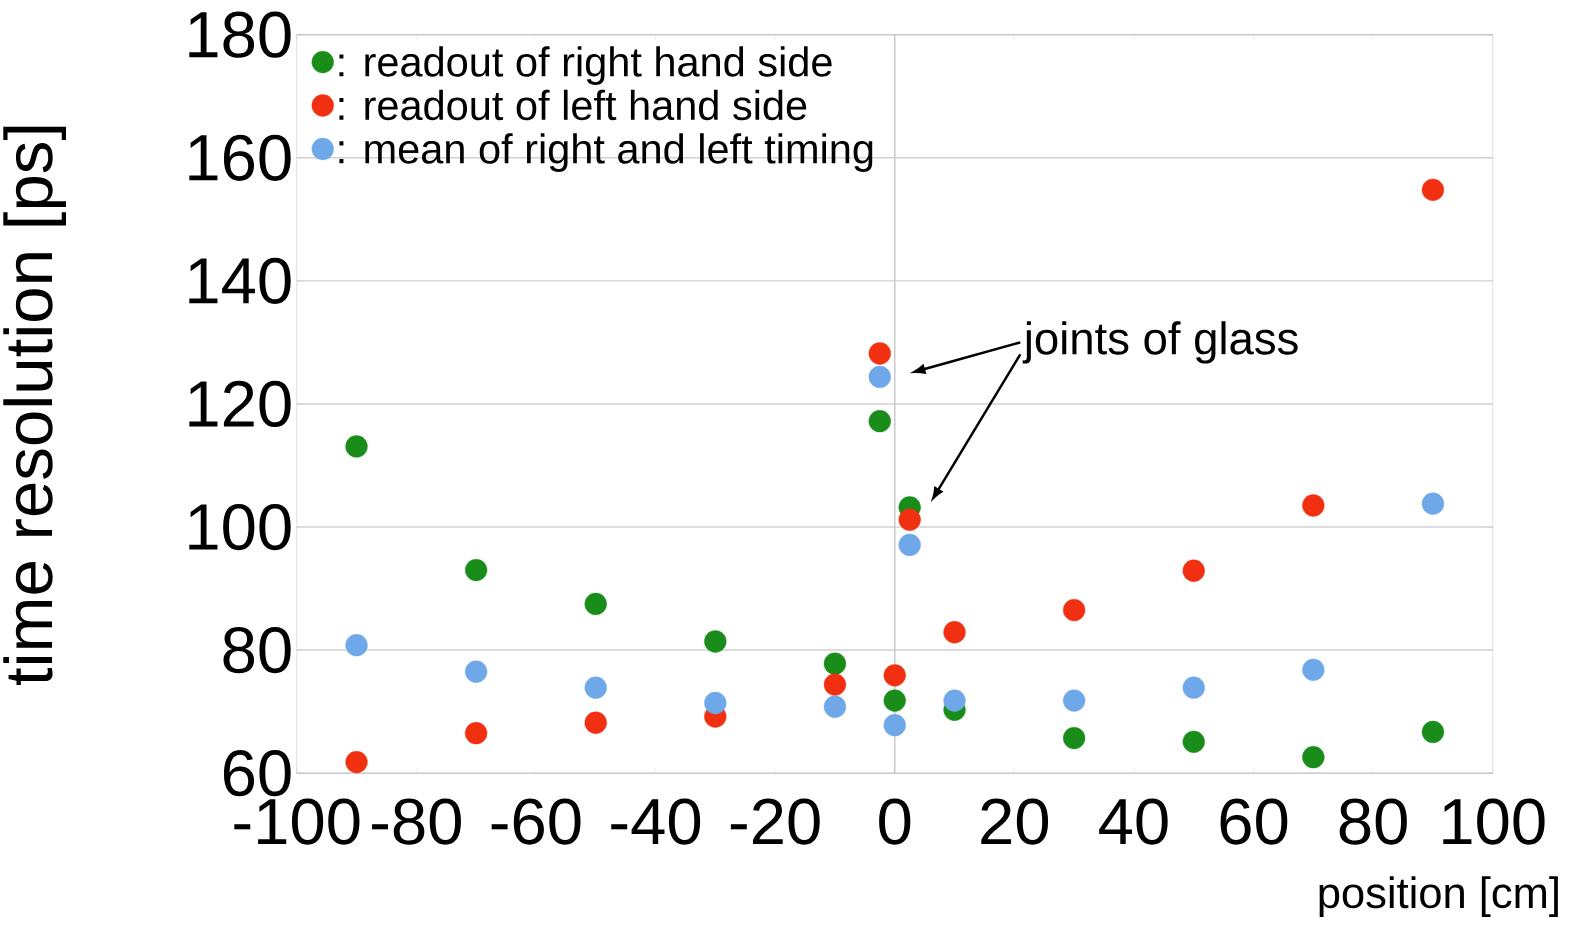 This screenshot has width=1591, height=944. I want to click on annotation: joints of glass, so click(1160, 342).